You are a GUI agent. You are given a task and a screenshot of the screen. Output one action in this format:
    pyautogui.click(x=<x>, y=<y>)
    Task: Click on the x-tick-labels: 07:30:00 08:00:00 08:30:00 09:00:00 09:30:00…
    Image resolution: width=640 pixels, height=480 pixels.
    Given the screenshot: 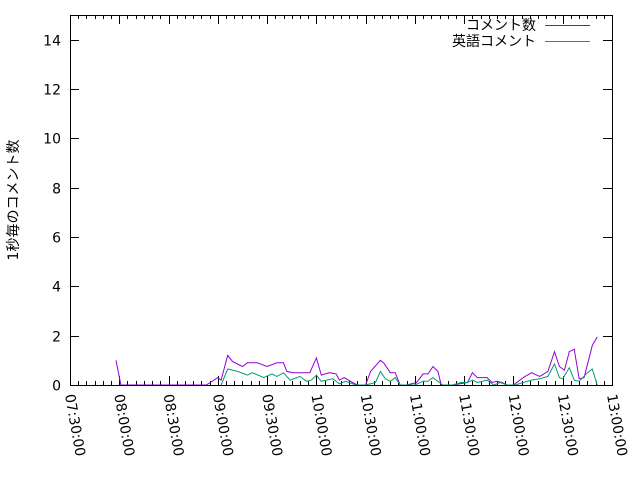 What is the action you would take?
    pyautogui.click(x=345, y=425)
    